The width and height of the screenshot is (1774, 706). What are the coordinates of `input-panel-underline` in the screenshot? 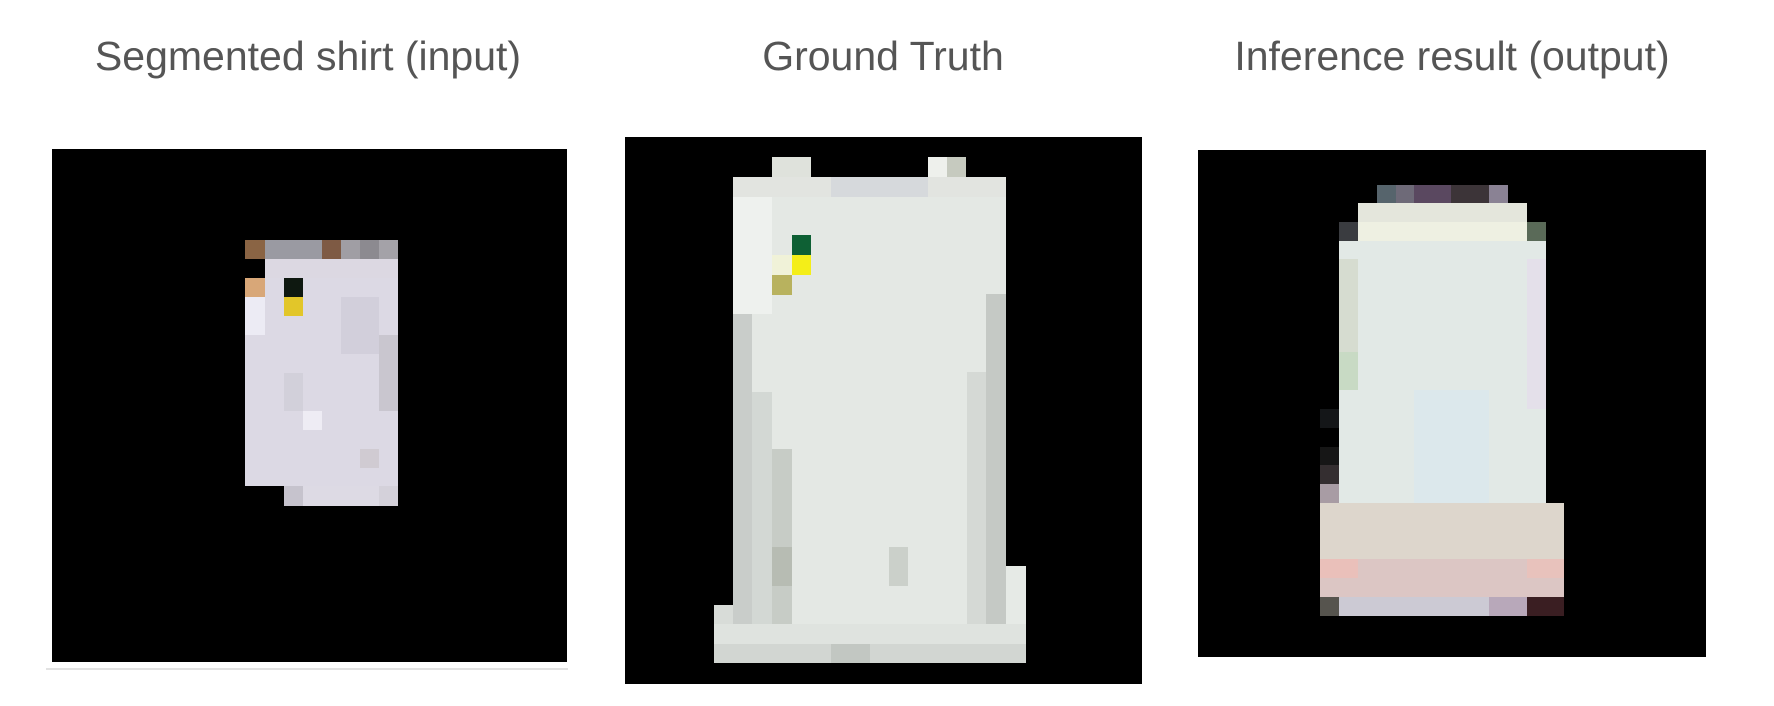 It's located at (307, 669).